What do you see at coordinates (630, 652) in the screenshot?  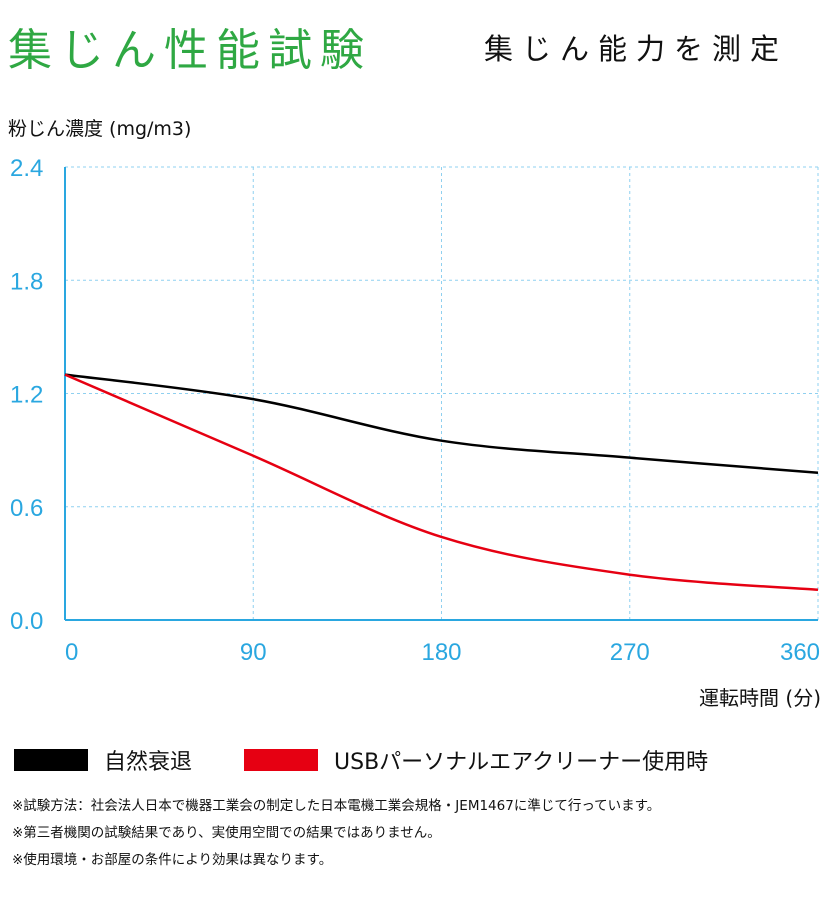 I see `x-tick-label: 270` at bounding box center [630, 652].